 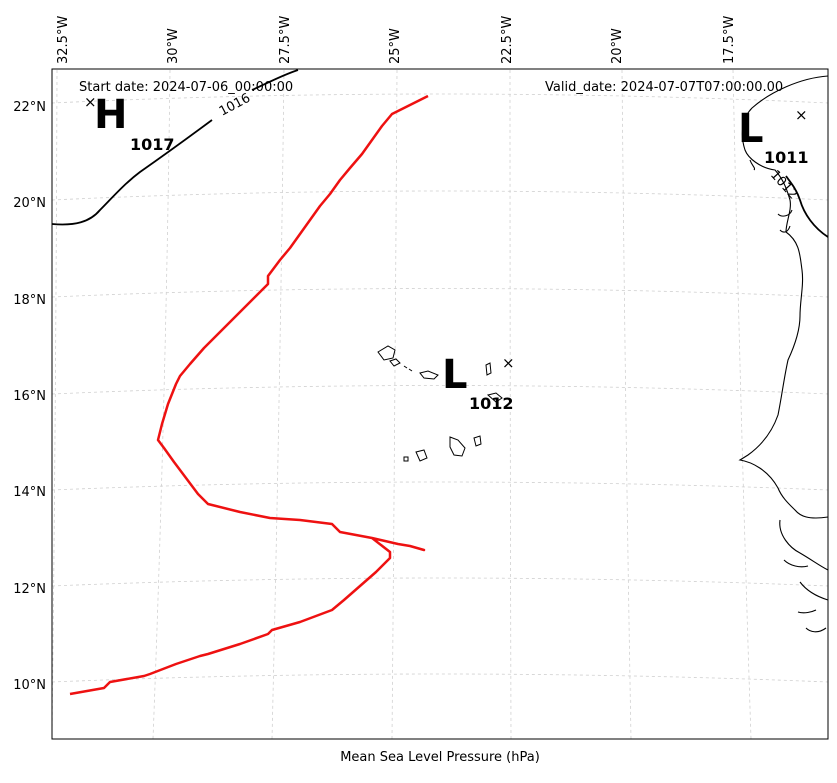 I want to click on cape-verde-islands, so click(x=440, y=403).